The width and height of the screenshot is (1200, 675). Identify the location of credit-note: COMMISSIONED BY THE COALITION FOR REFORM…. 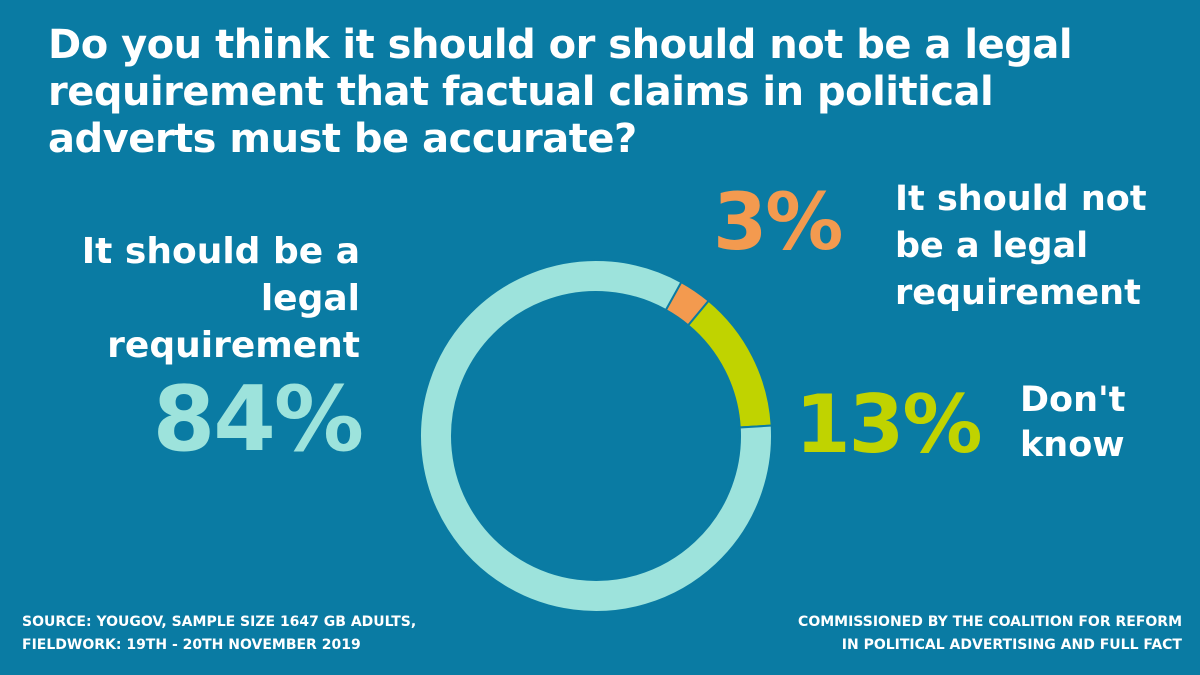
(962, 634).